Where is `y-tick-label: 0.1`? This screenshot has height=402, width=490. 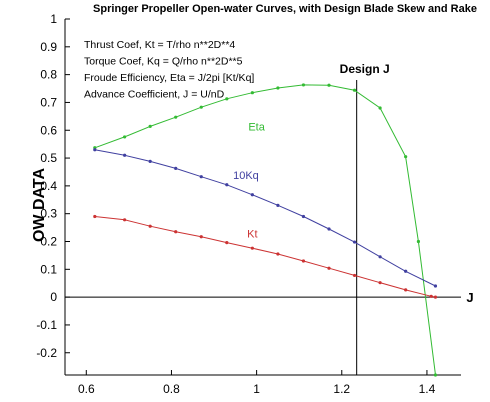 y-tick-label: 0.1 is located at coordinates (48, 269).